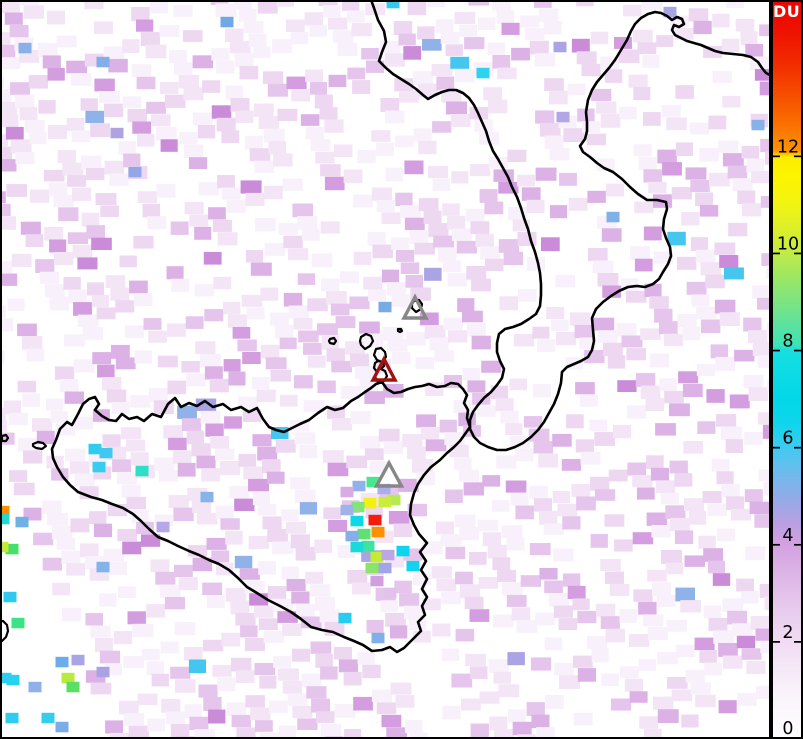 This screenshot has height=739, width=803. I want to click on colorbar-gradient-bar, so click(787, 369).